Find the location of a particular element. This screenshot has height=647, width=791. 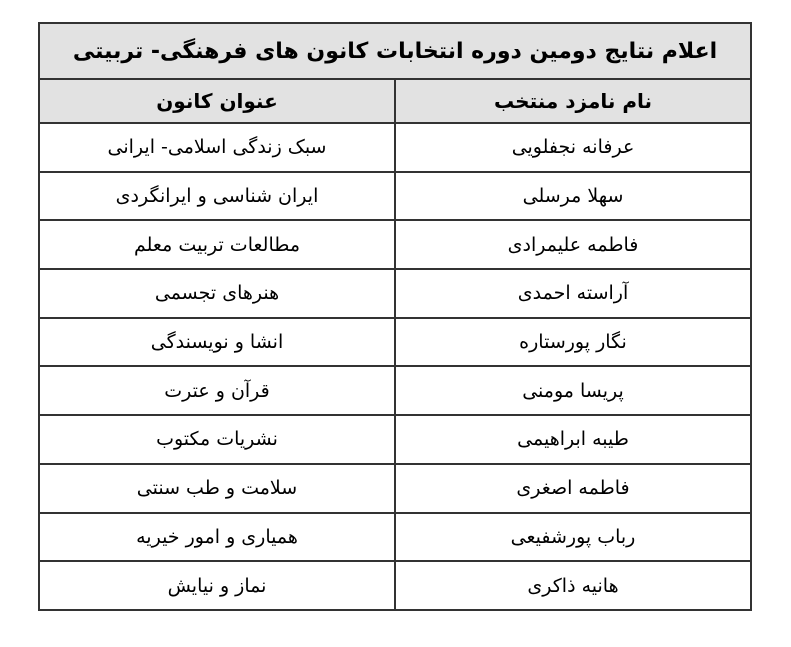

candidate-name-cell: فاطمه اصغری is located at coordinates (573, 488).